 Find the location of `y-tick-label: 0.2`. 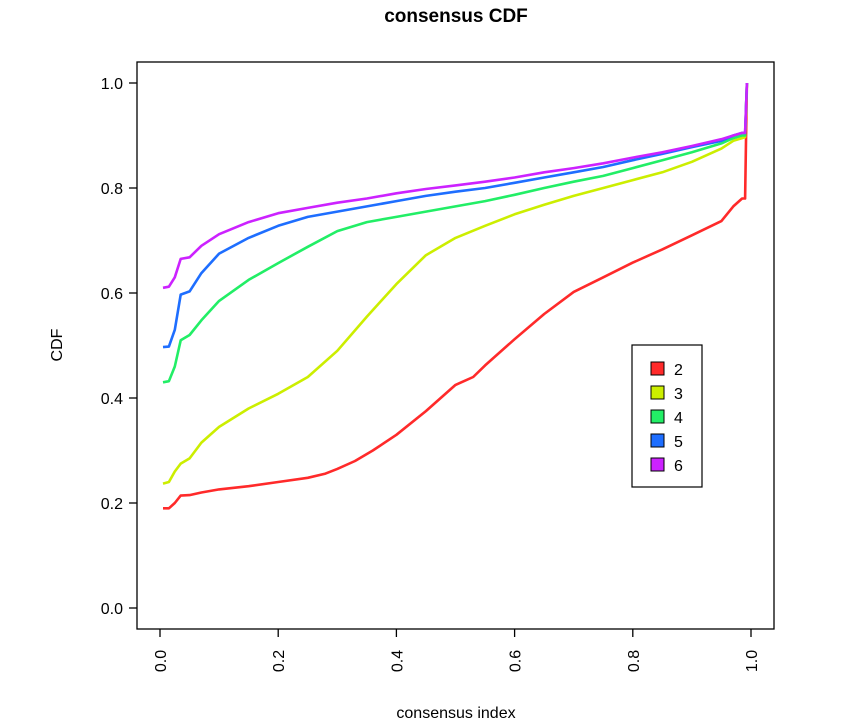

y-tick-label: 0.2 is located at coordinates (112, 504).